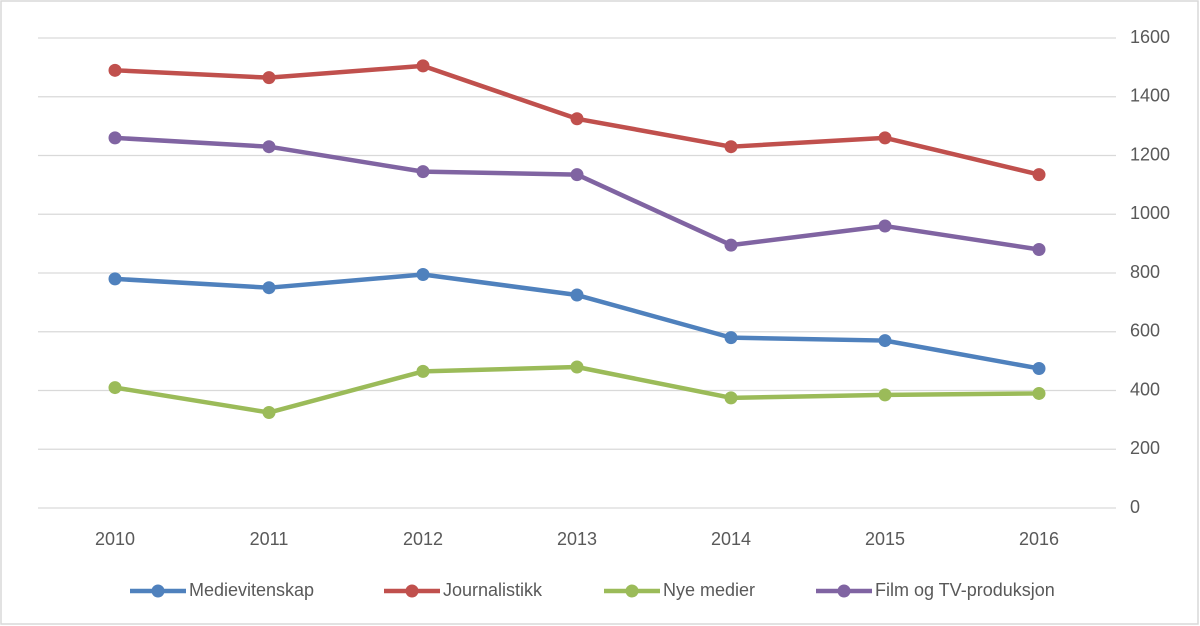 This screenshot has width=1200, height=626. Describe the element at coordinates (1150, 154) in the screenshot. I see `y-tick-label: 1200` at that location.